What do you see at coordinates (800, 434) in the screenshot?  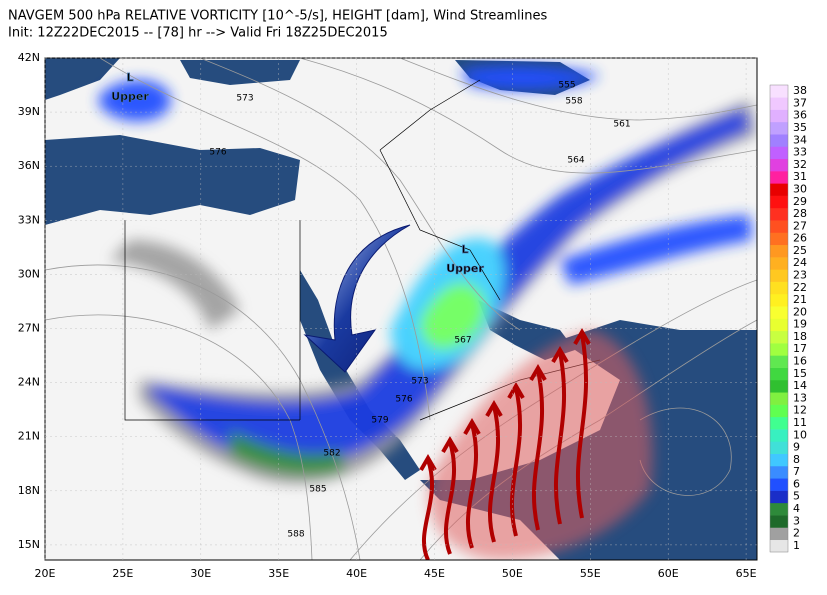 I see `colorbar-label: 10` at bounding box center [800, 434].